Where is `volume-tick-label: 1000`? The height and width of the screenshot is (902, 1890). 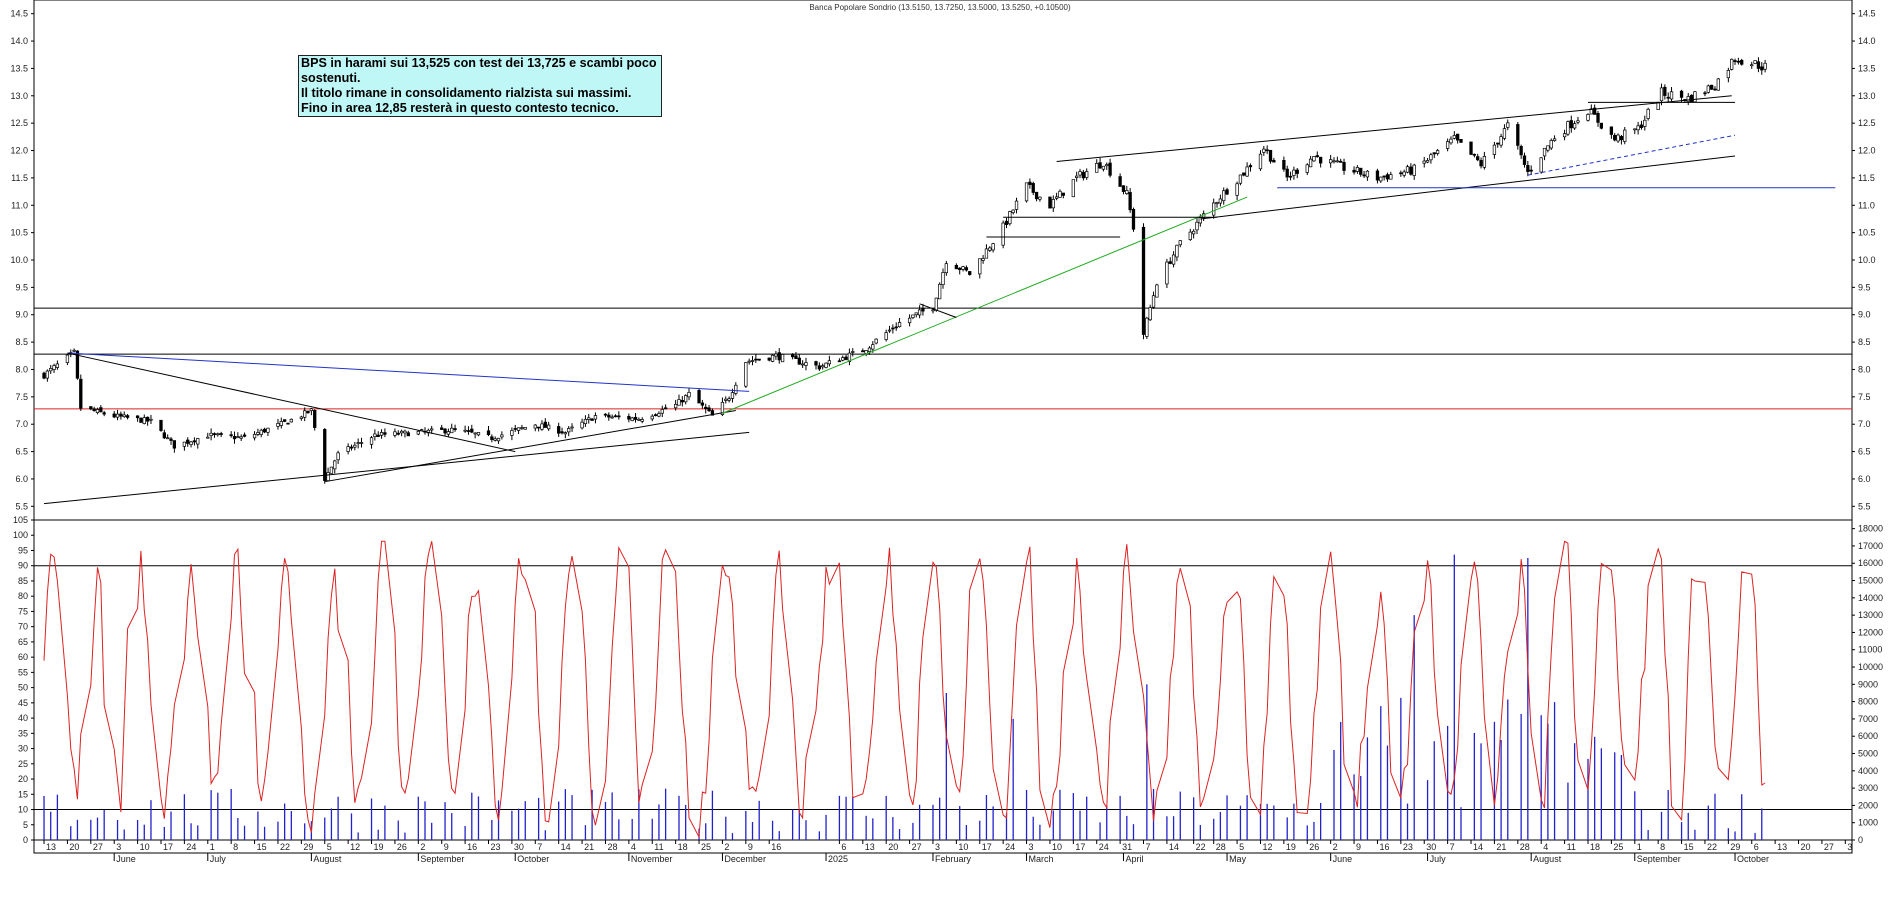 volume-tick-label: 1000 is located at coordinates (1868, 823).